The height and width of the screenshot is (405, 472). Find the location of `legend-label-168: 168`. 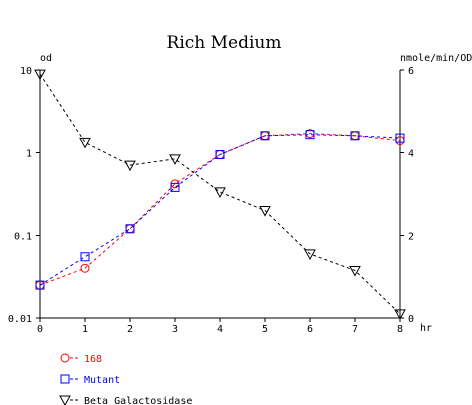

legend-label-168: 168 is located at coordinates (93, 359).